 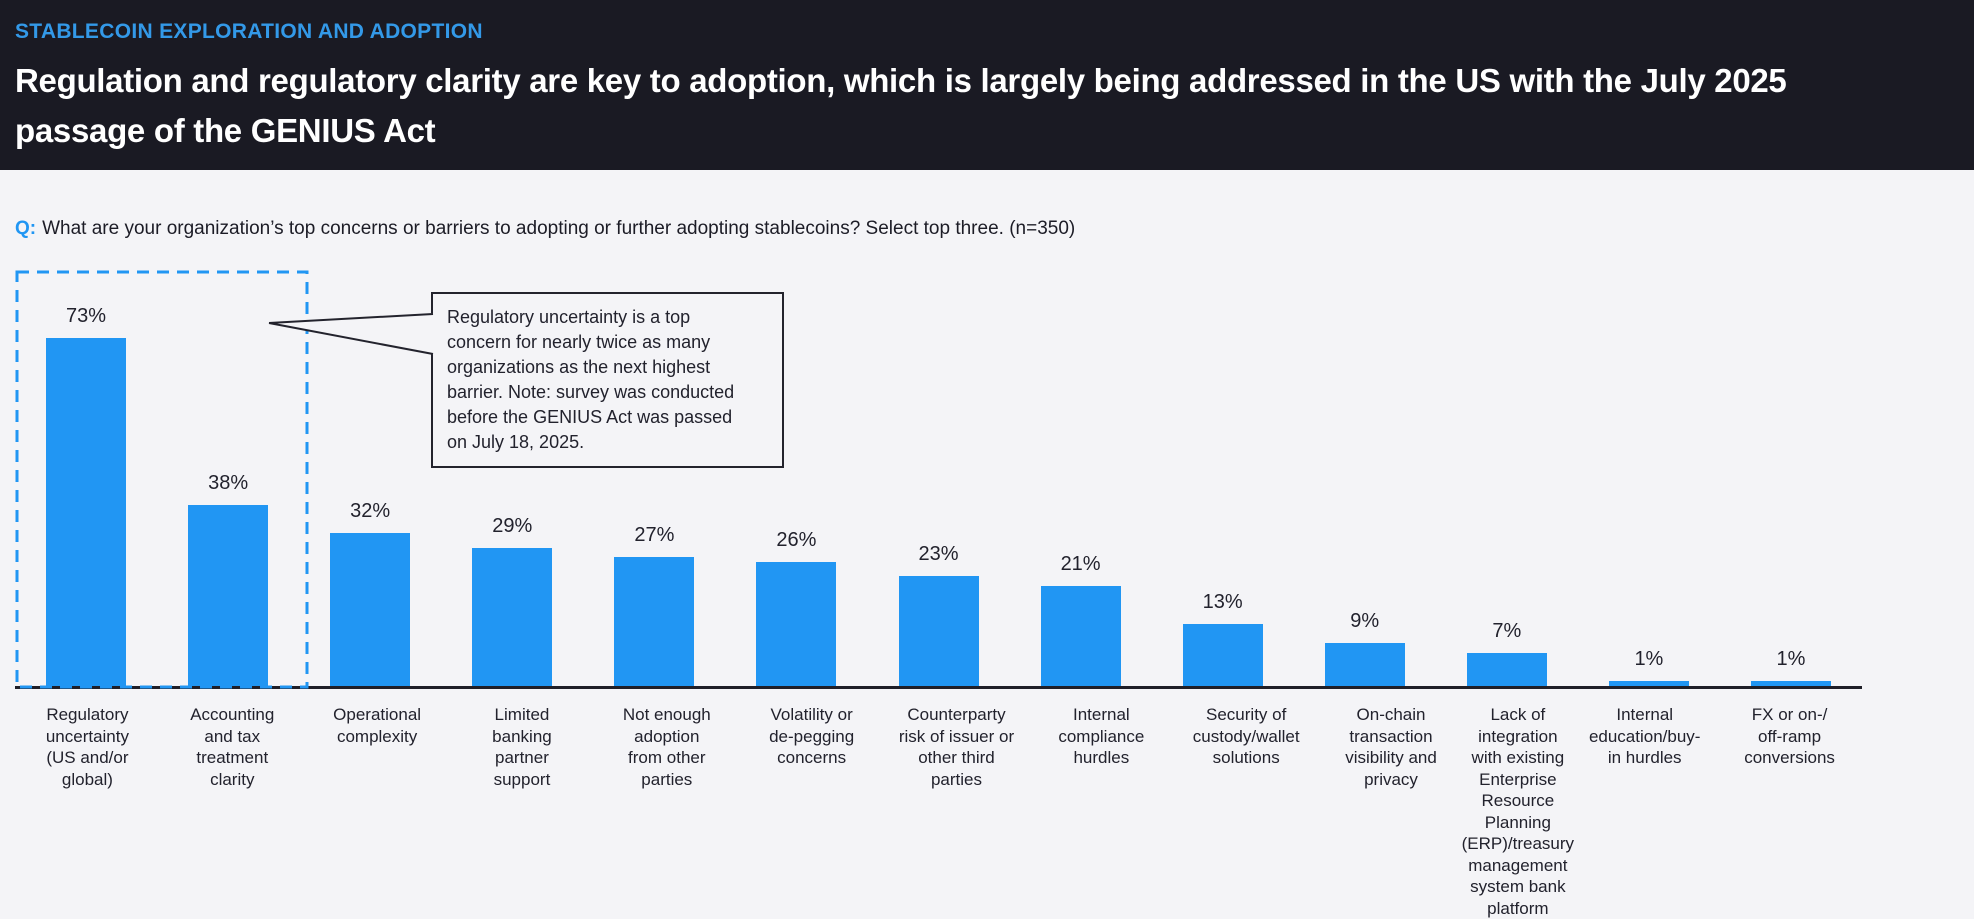 What do you see at coordinates (1507, 631) in the screenshot?
I see `bar-value-label: 7%` at bounding box center [1507, 631].